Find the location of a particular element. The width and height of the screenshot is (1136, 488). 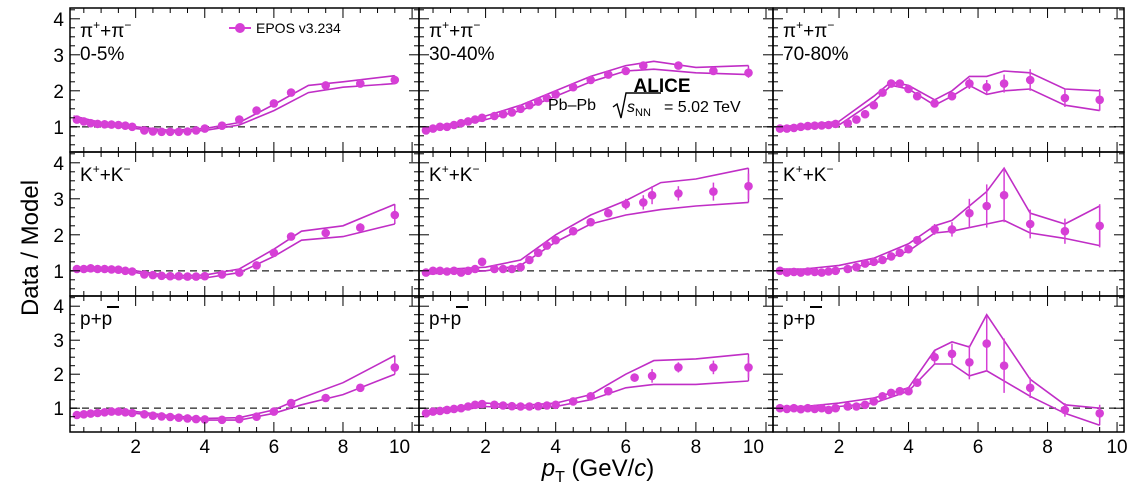

particle-label: p+p is located at coordinates (96, 319).